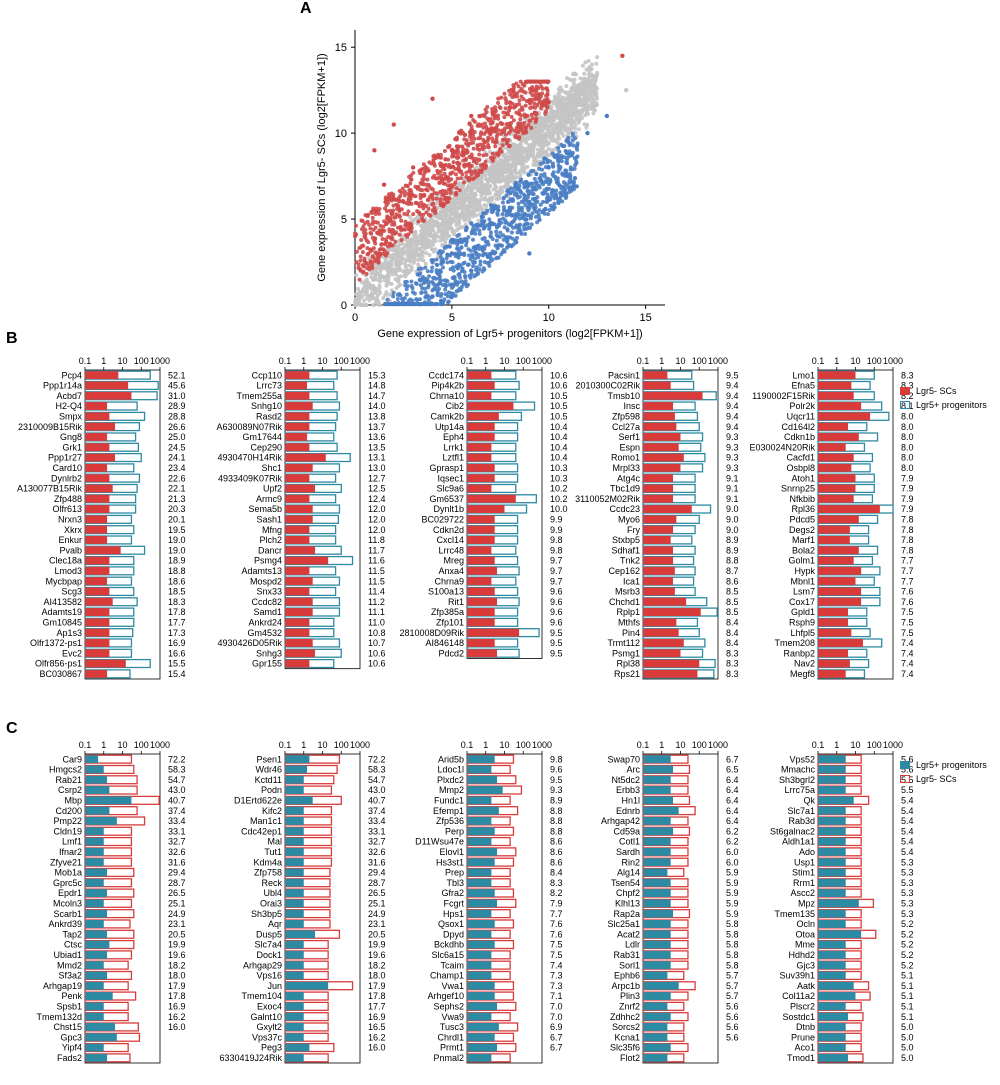 The image size is (1000, 1085). I want to click on gene-label: Tap2, so click(72, 934).